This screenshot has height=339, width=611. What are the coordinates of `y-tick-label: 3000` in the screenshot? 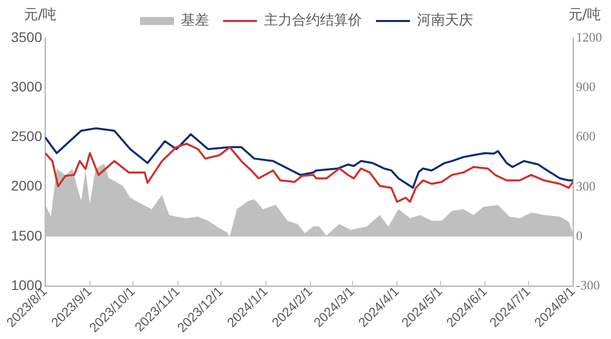 It's located at (26, 86).